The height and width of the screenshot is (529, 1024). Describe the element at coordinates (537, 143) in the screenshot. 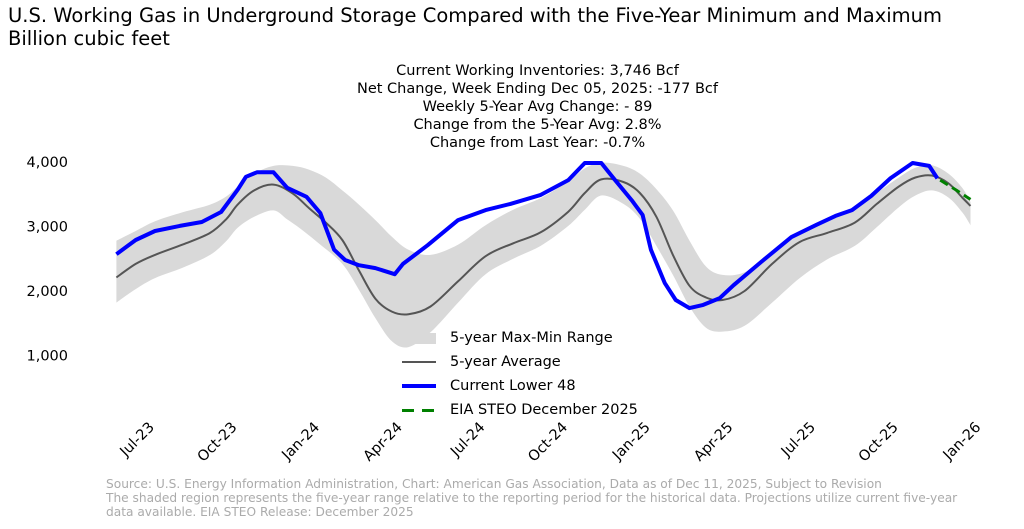

I see `stat-change-from-last-year: Change from Last Year: -0.7%` at that location.